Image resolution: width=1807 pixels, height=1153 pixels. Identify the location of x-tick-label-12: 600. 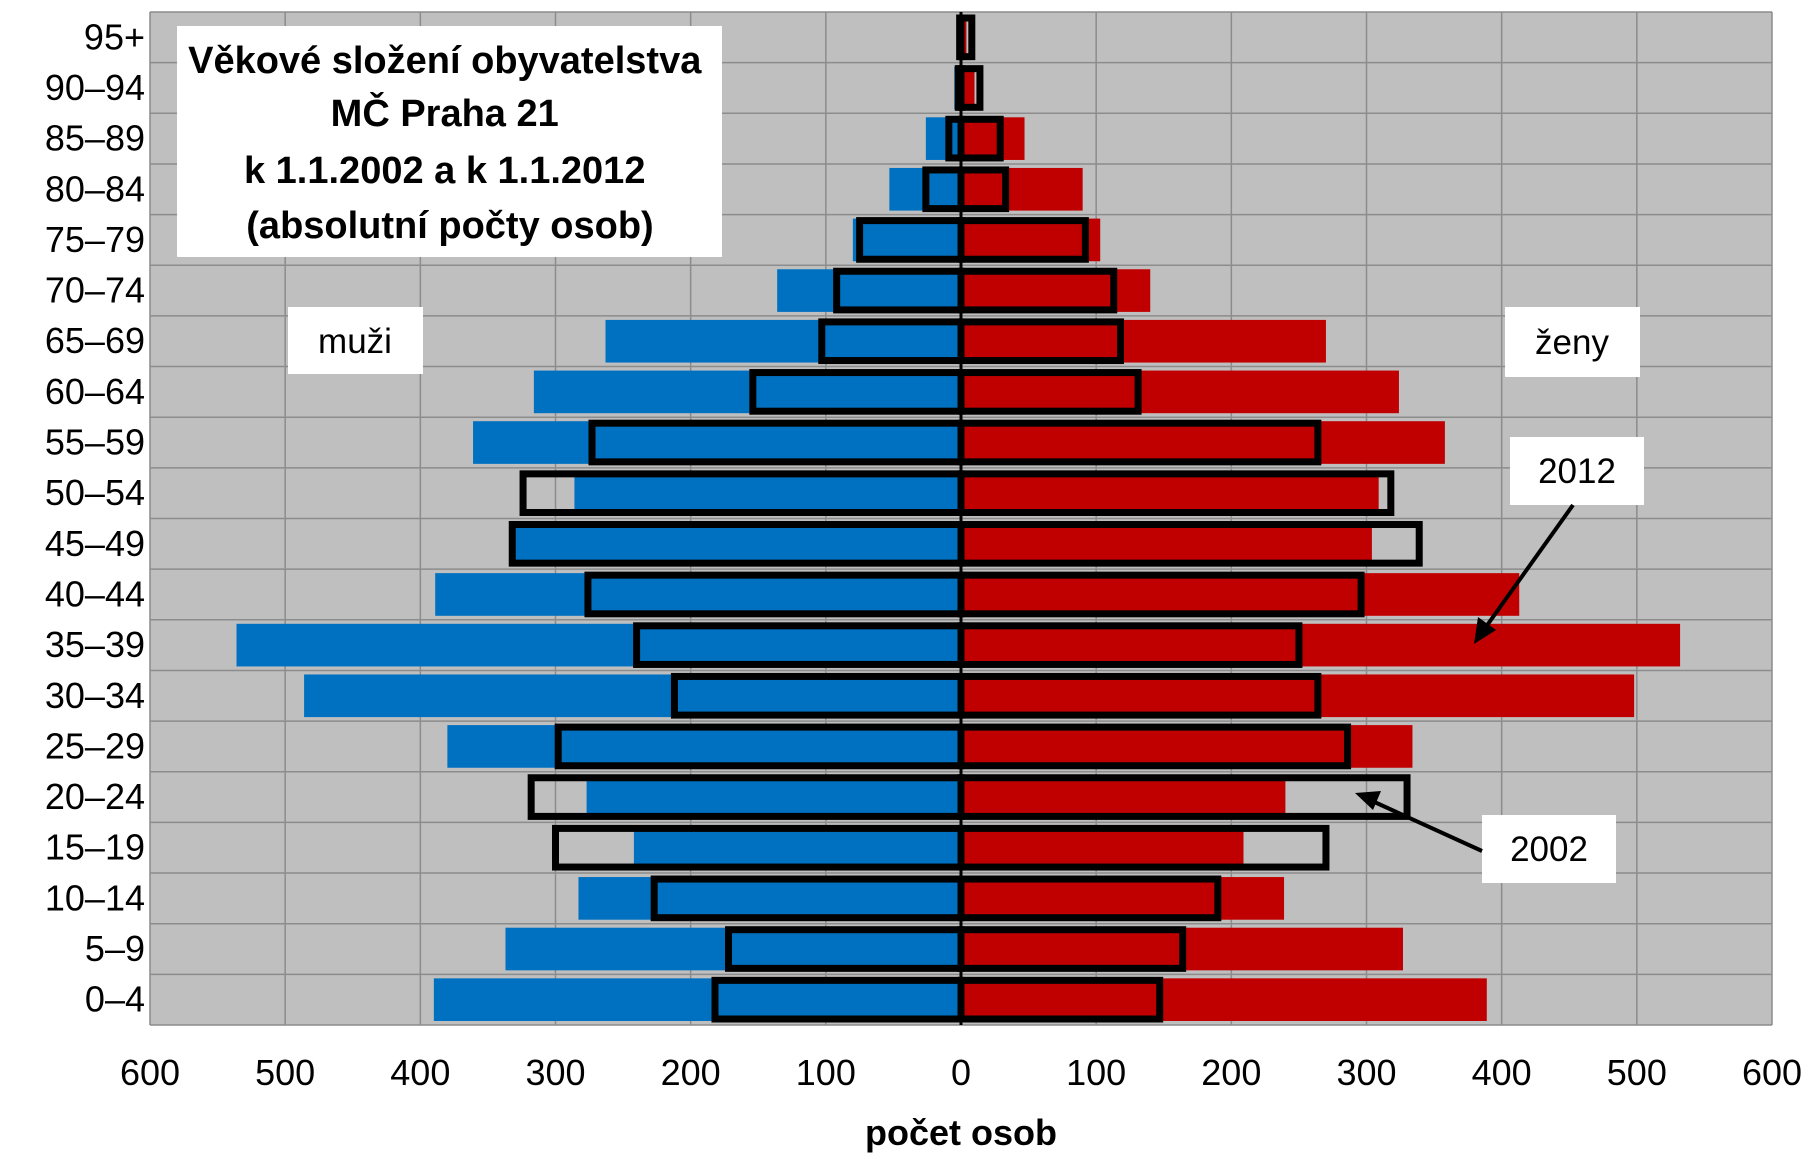
(1772, 1072).